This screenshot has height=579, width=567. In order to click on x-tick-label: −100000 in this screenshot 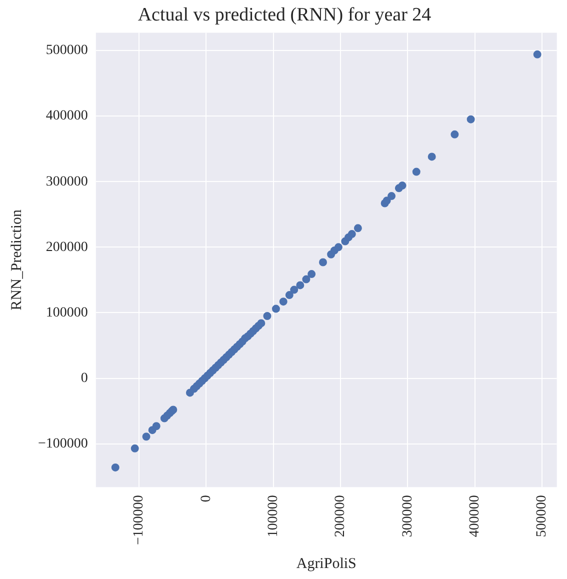, I will do `click(139, 520)`.